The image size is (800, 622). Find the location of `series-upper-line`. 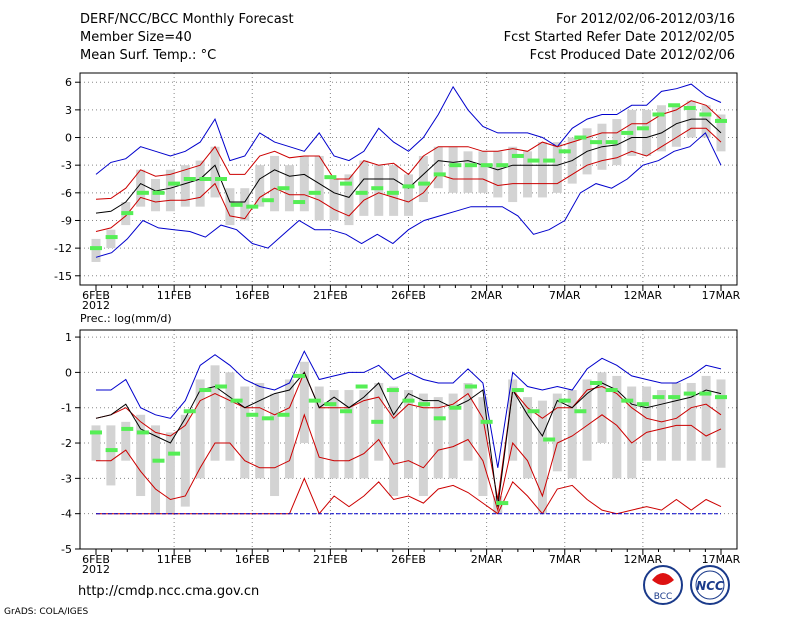

series-upper-line is located at coordinates (408, 150).